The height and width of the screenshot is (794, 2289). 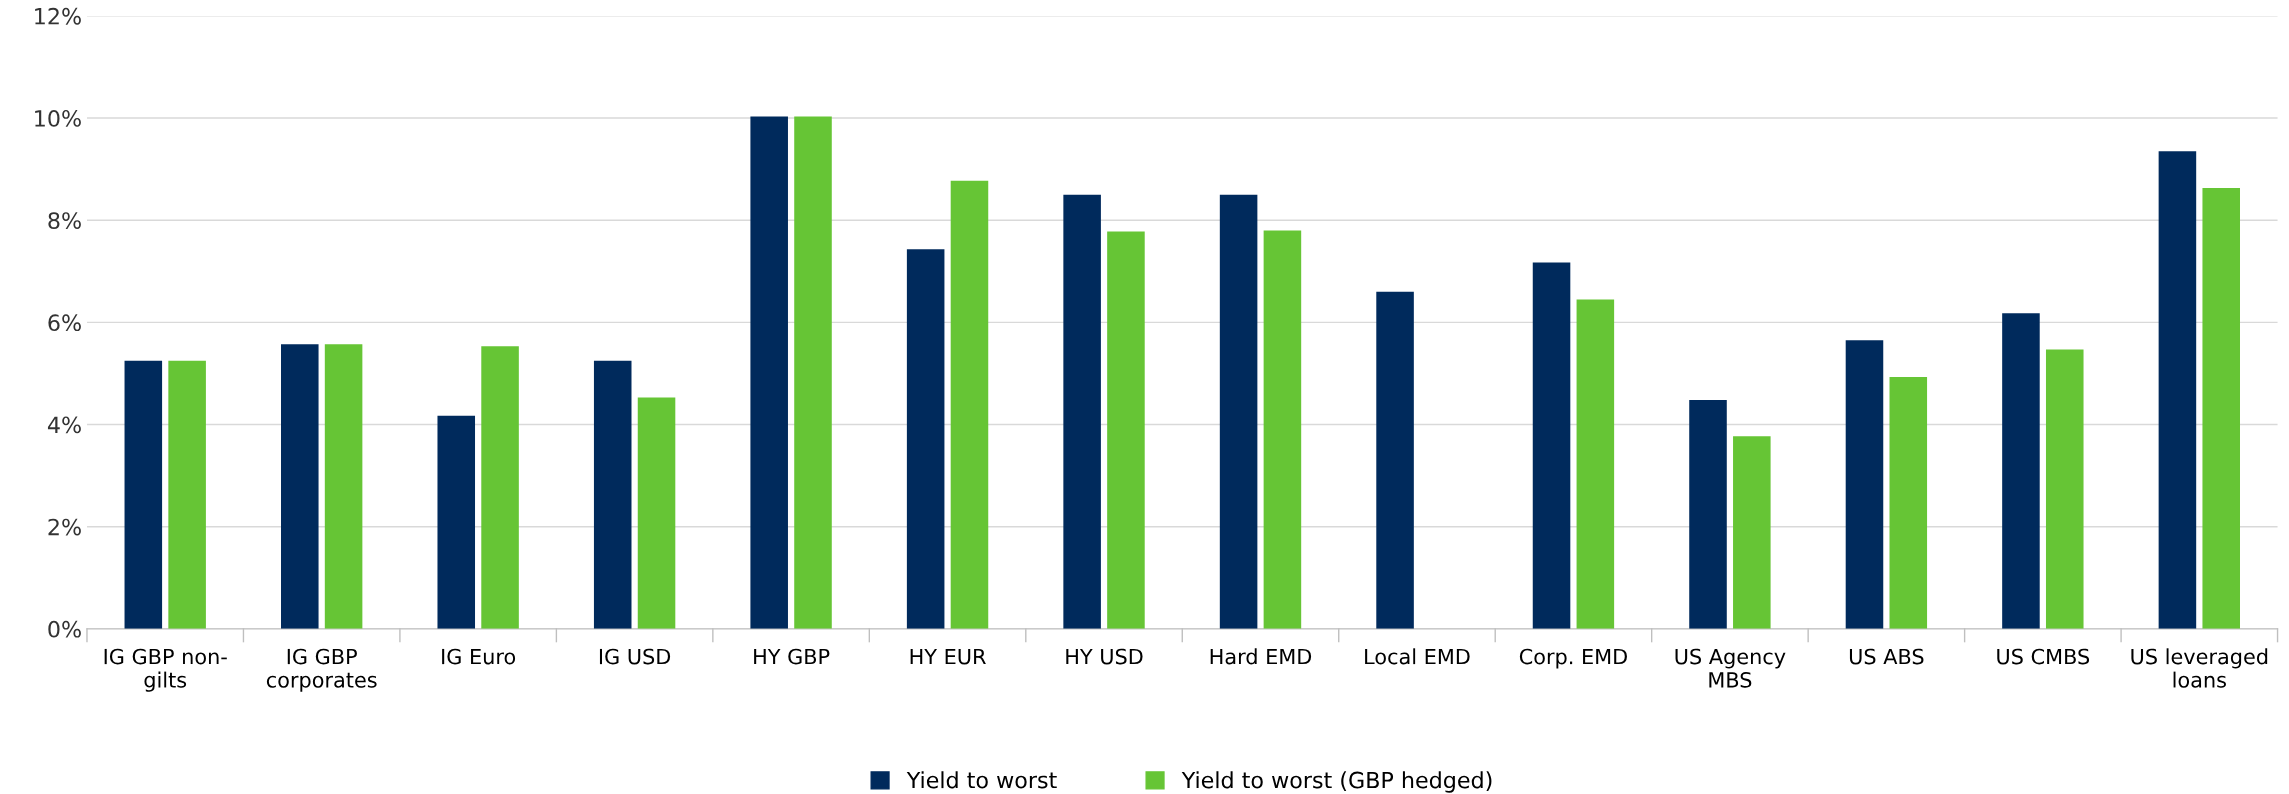 What do you see at coordinates (64, 629) in the screenshot?
I see `y-tick-label: 0%` at bounding box center [64, 629].